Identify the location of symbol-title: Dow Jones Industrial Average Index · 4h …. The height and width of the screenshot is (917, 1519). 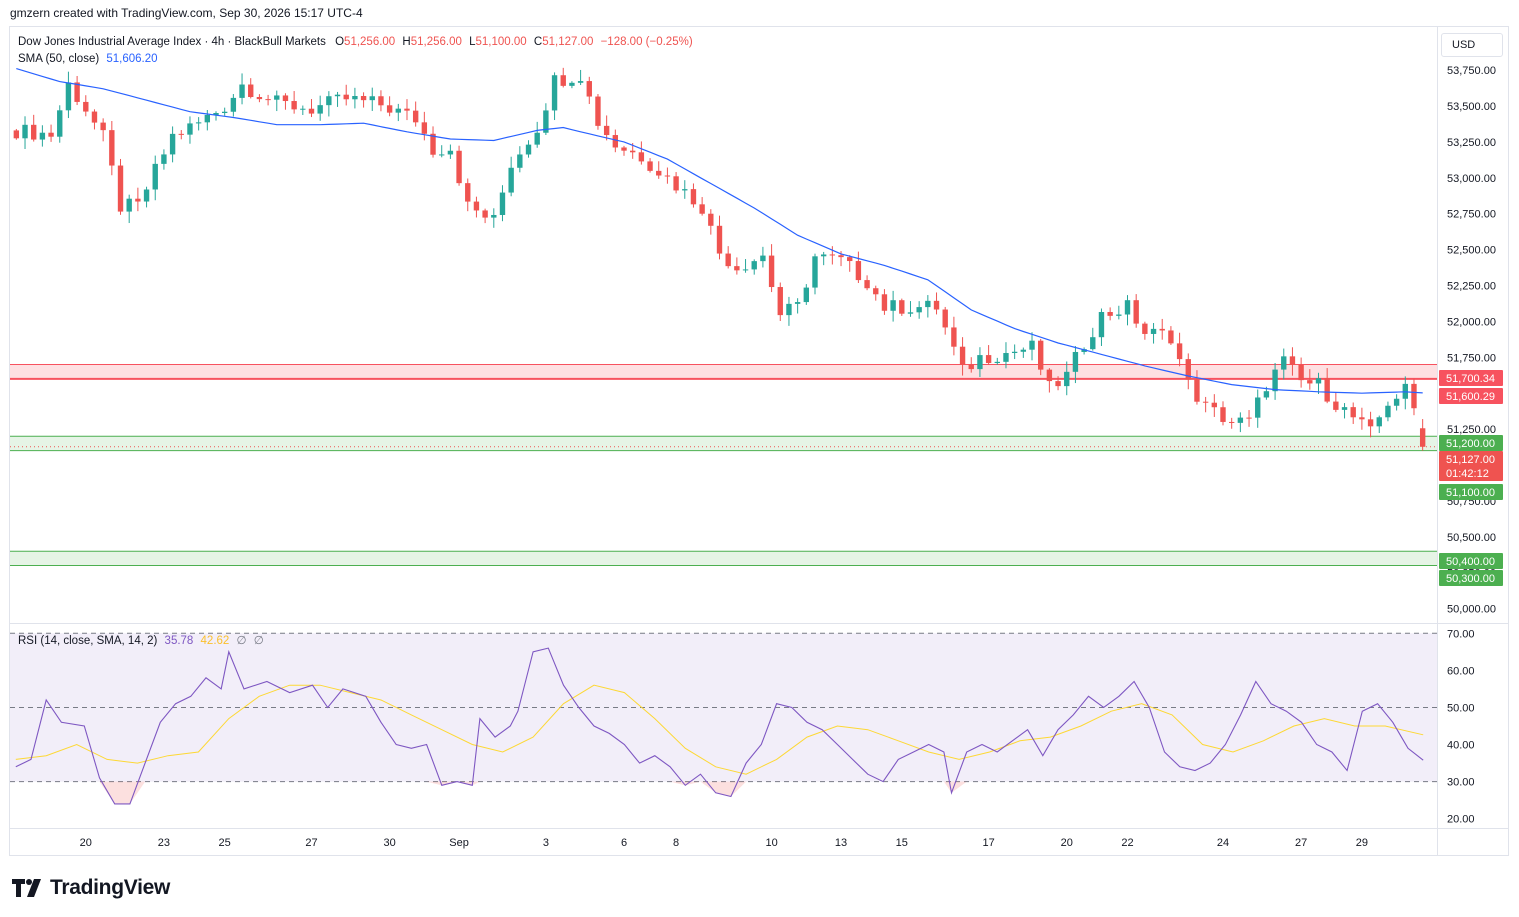
(172, 42).